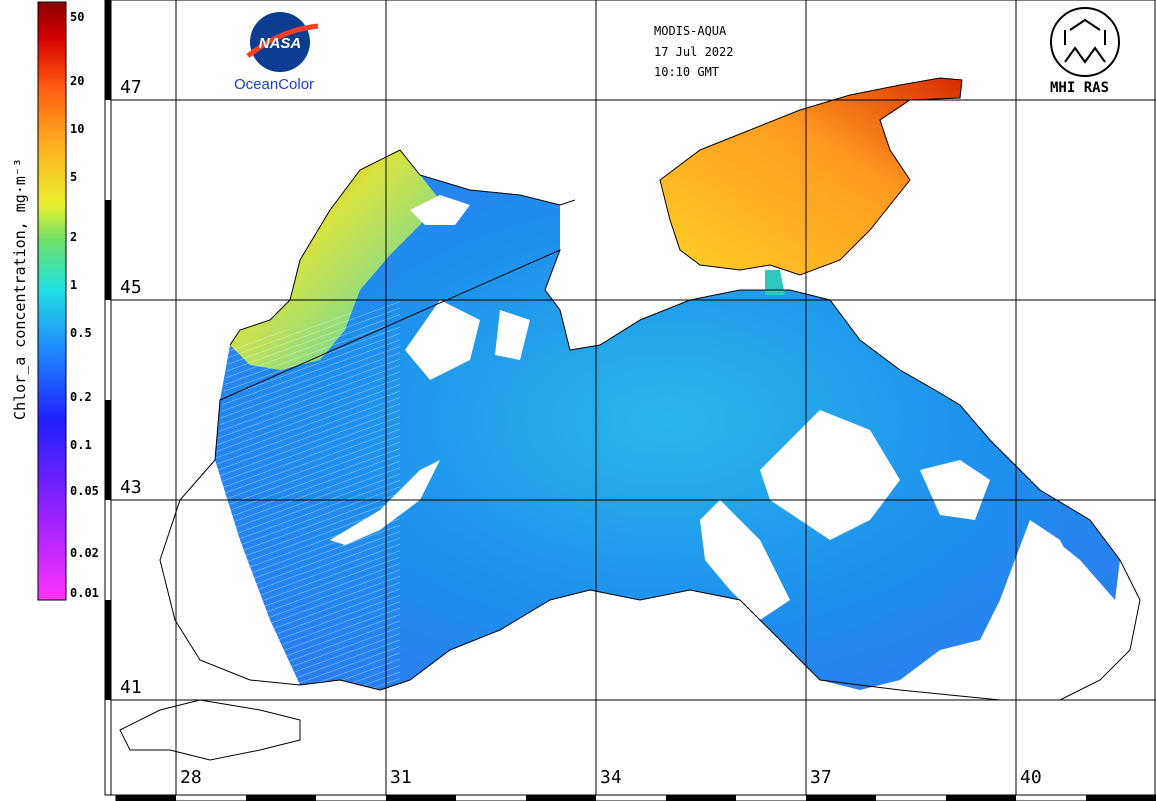 This screenshot has width=1156, height=801. I want to click on cb-tick-10: 10, so click(77, 129).